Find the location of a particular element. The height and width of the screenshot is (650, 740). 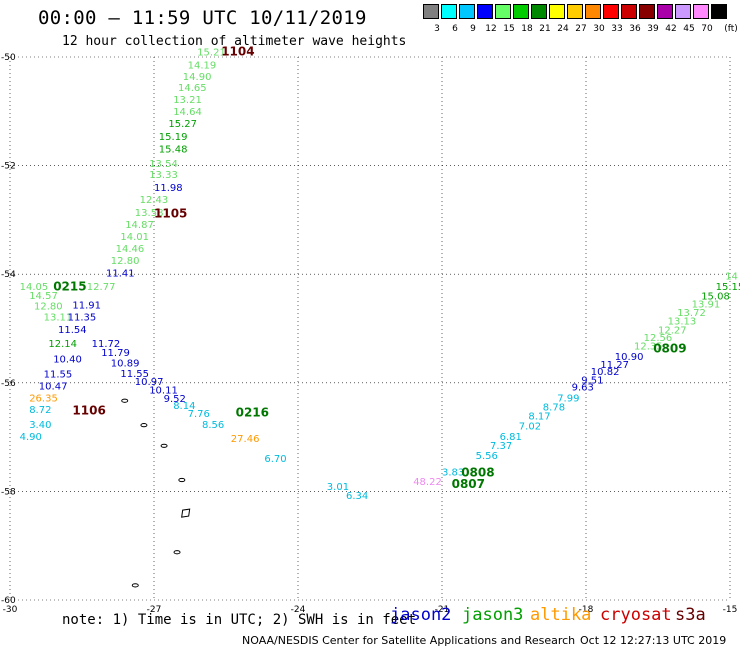

swh-value-label: 13.11 is located at coordinates (58, 317).